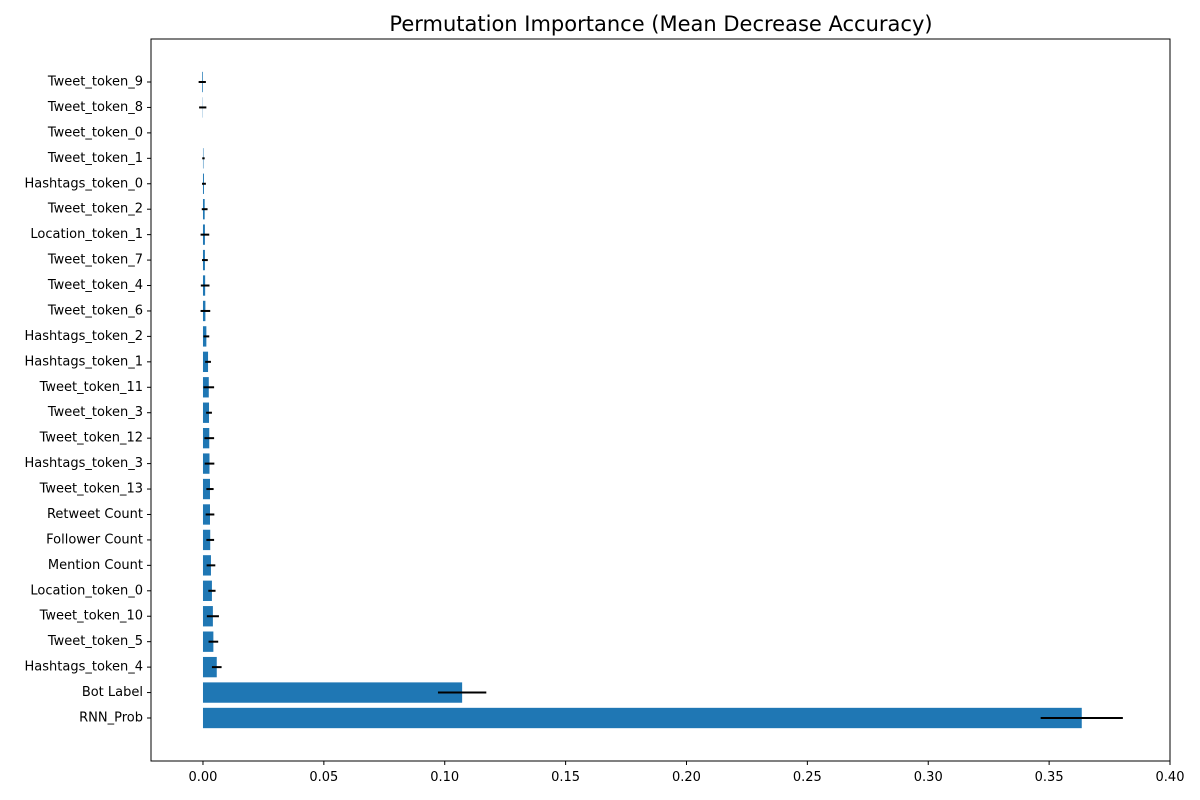  Describe the element at coordinates (95, 514) in the screenshot. I see `y-tick-label-retweet-count: Retweet Count` at that location.